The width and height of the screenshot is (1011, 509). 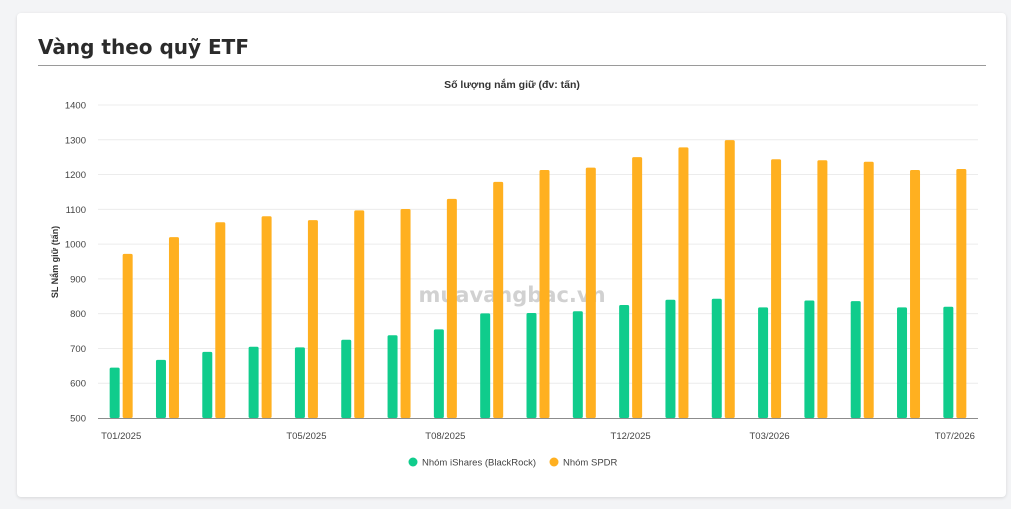 What do you see at coordinates (78, 349) in the screenshot?
I see `y-tick-label: 700` at bounding box center [78, 349].